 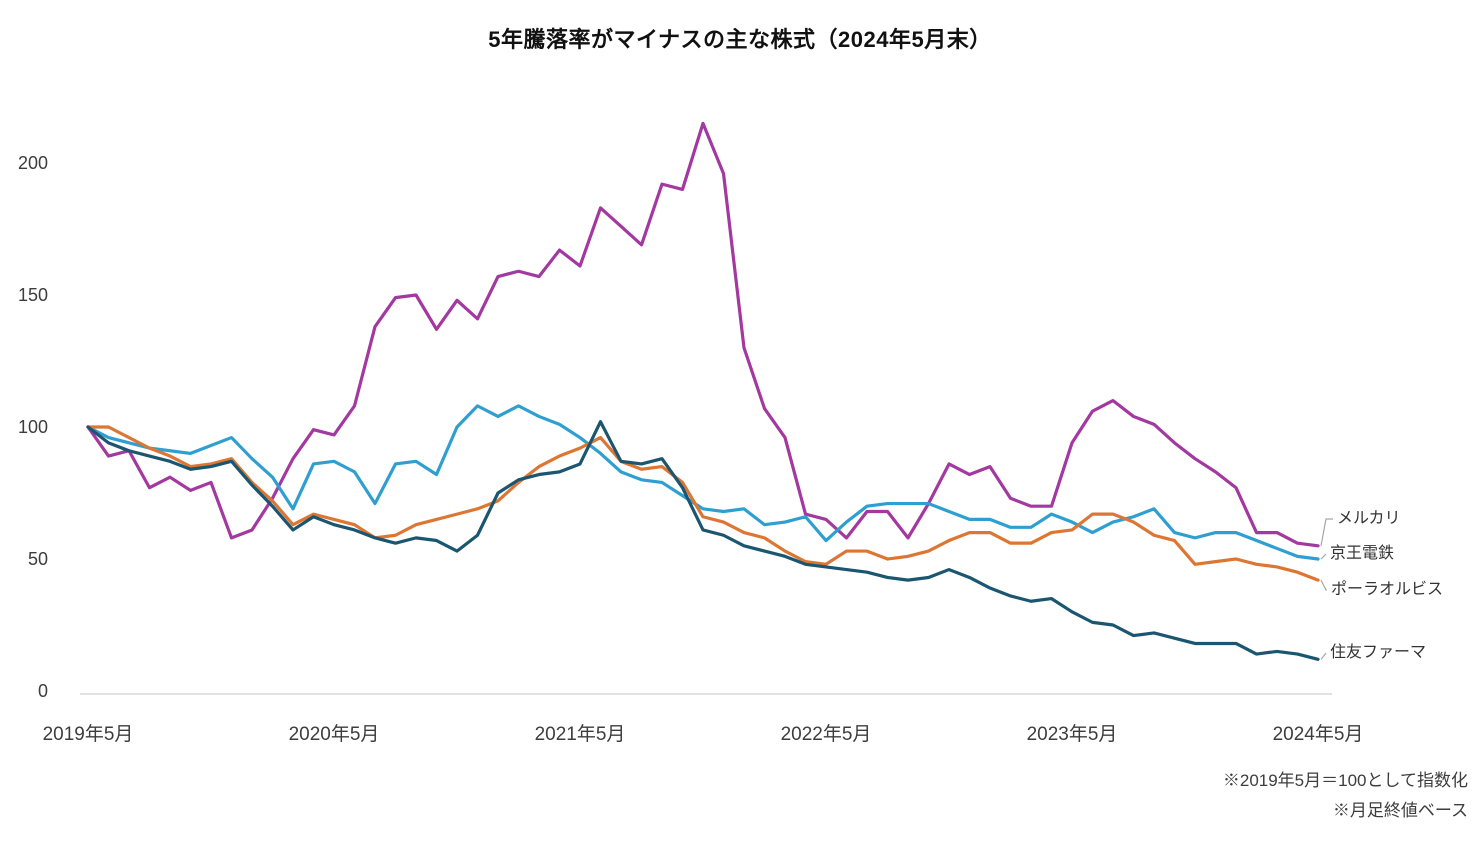 I want to click on chart-title: 5年騰落率がマイナスの主な株式（2024年5月末）, so click(x=740, y=39).